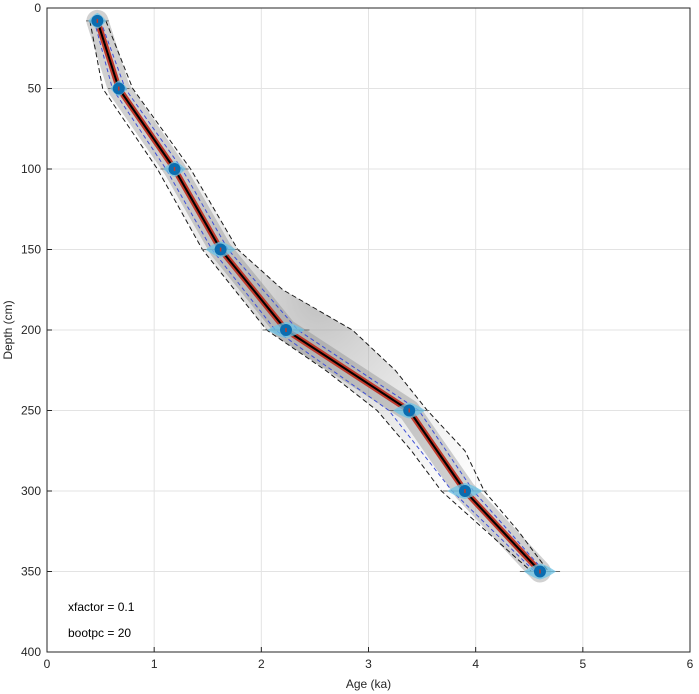 The height and width of the screenshot is (694, 699). I want to click on y-tick-label: 50, so click(35, 89).